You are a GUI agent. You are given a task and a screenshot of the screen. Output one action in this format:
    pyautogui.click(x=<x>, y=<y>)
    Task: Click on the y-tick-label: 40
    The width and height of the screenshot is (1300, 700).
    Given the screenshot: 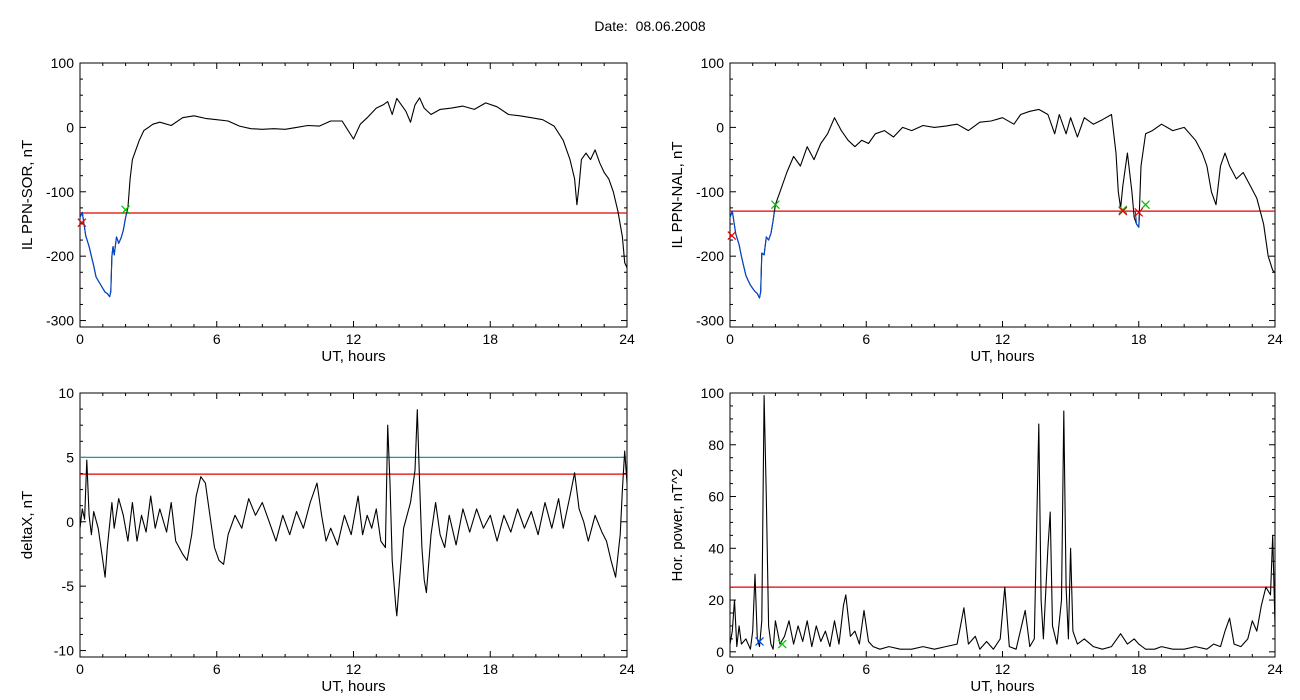 What is the action you would take?
    pyautogui.click(x=716, y=548)
    